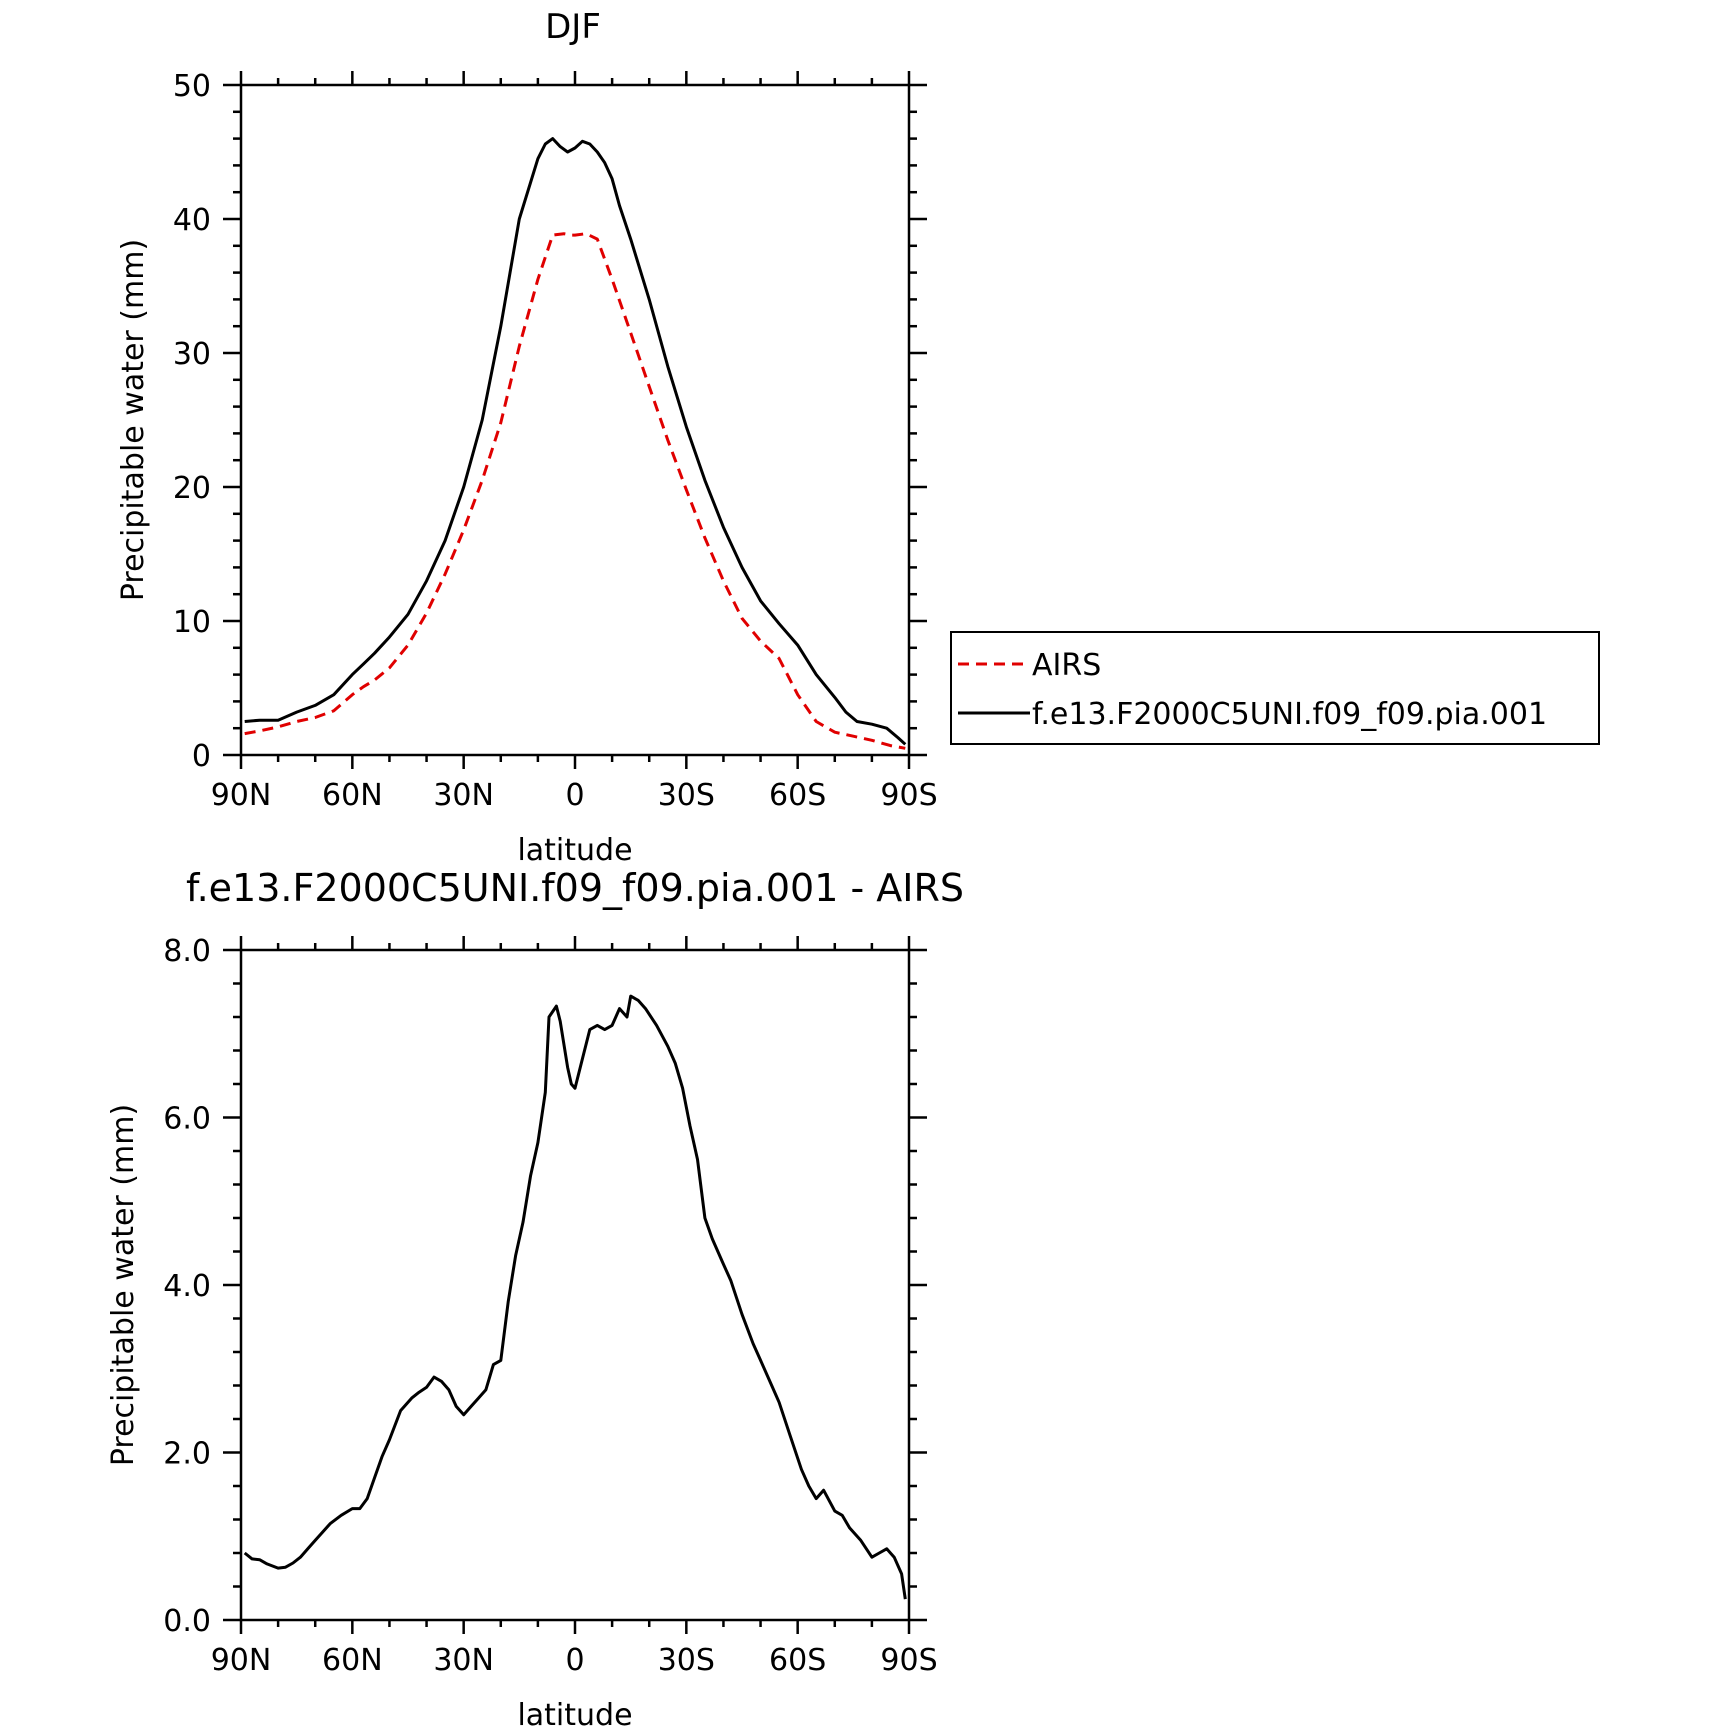 This screenshot has height=1734, width=1710. I want to click on legend-box, so click(1275, 688).